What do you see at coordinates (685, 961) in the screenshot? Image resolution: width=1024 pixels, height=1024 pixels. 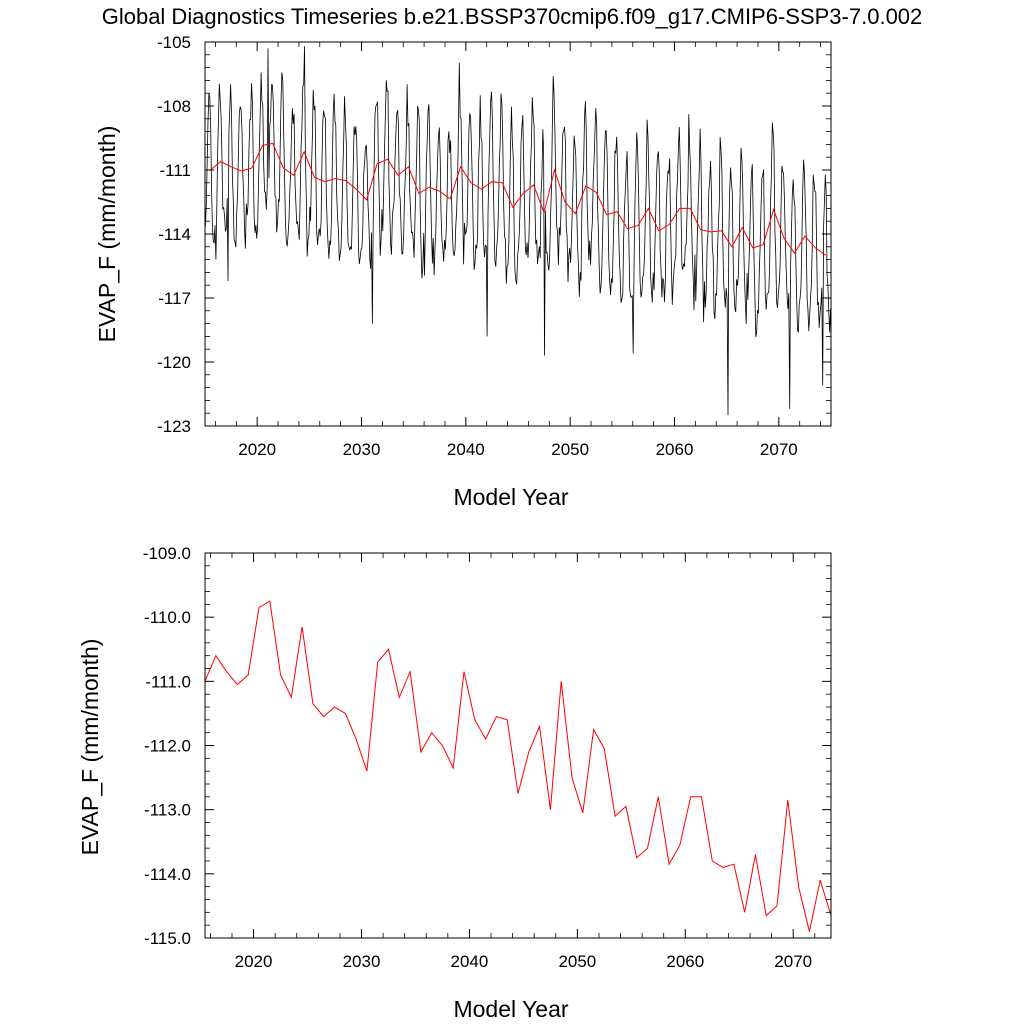 I see `bottom-x-tick-label: 2060` at bounding box center [685, 961].